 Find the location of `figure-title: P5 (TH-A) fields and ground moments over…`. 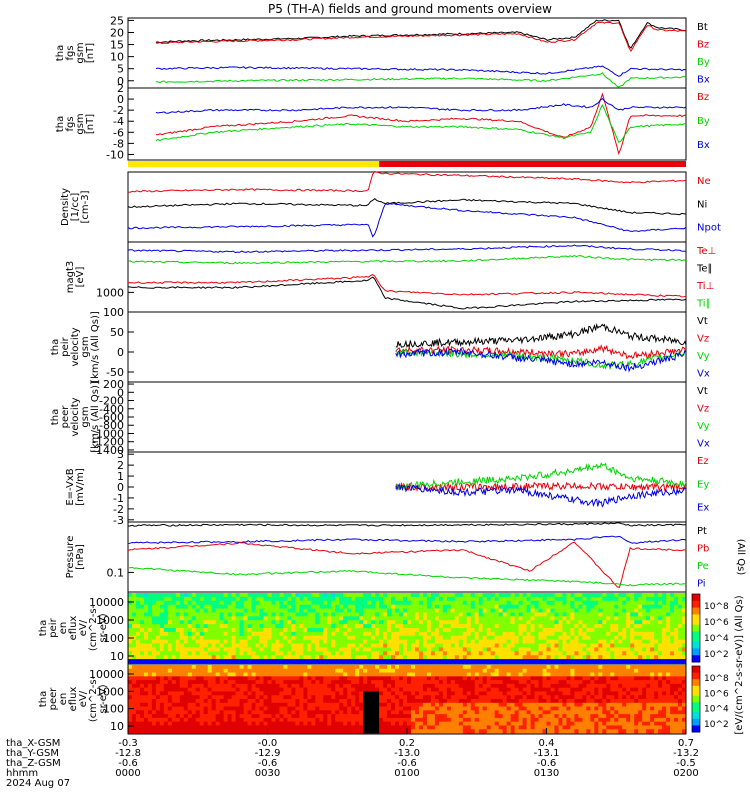

figure-title: P5 (TH-A) fields and ground moments over… is located at coordinates (410, 9).